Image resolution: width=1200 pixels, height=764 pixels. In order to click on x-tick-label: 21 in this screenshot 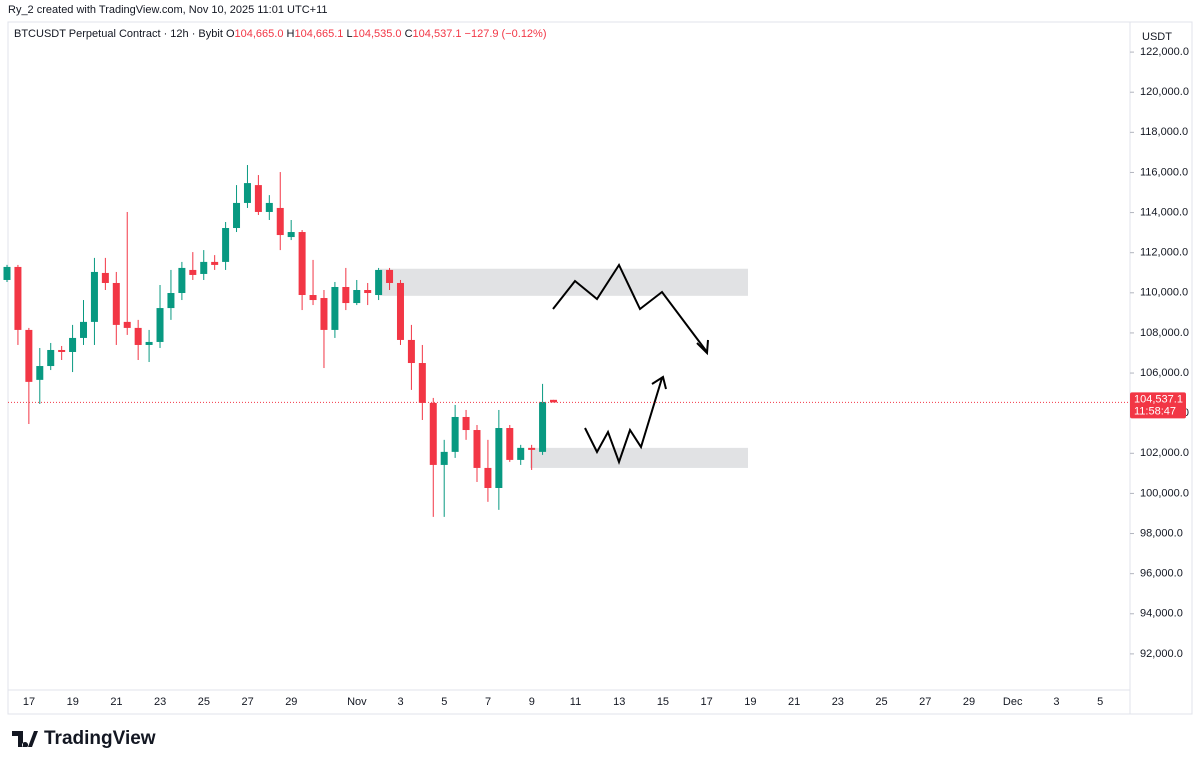, I will do `click(794, 702)`.